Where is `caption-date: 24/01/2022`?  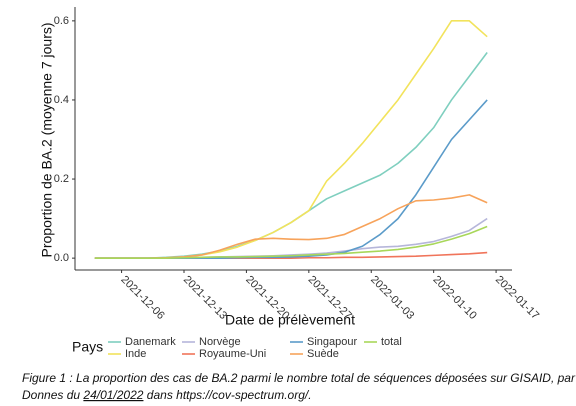 caption-date: 24/01/2022 is located at coordinates (112, 395).